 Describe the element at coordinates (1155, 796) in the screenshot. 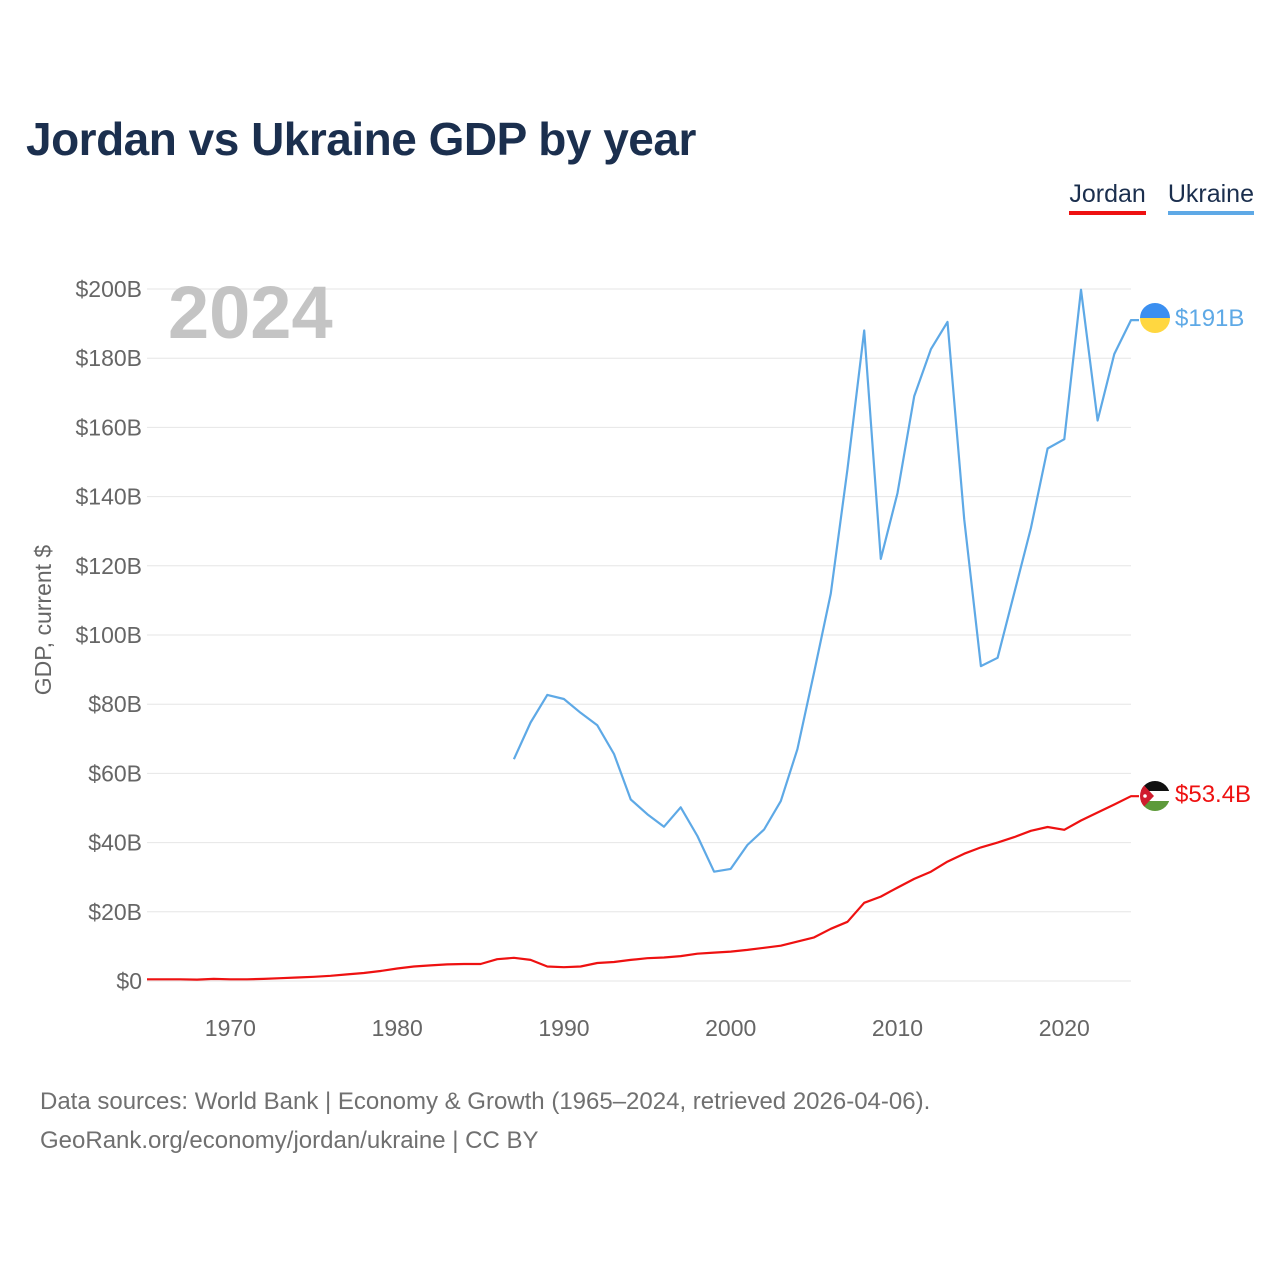

I see `jordan-flag-icon` at that location.